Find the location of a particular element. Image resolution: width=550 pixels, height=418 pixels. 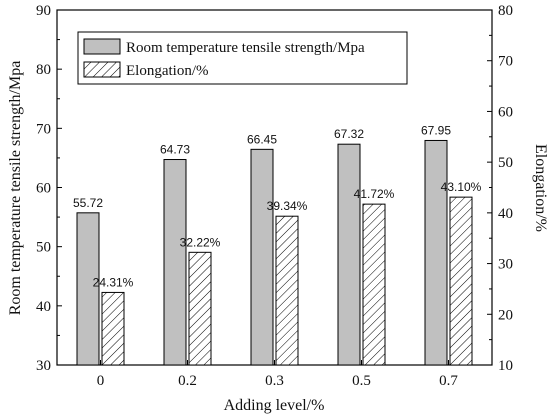

left-tick-label: 80 is located at coordinates (43, 70).